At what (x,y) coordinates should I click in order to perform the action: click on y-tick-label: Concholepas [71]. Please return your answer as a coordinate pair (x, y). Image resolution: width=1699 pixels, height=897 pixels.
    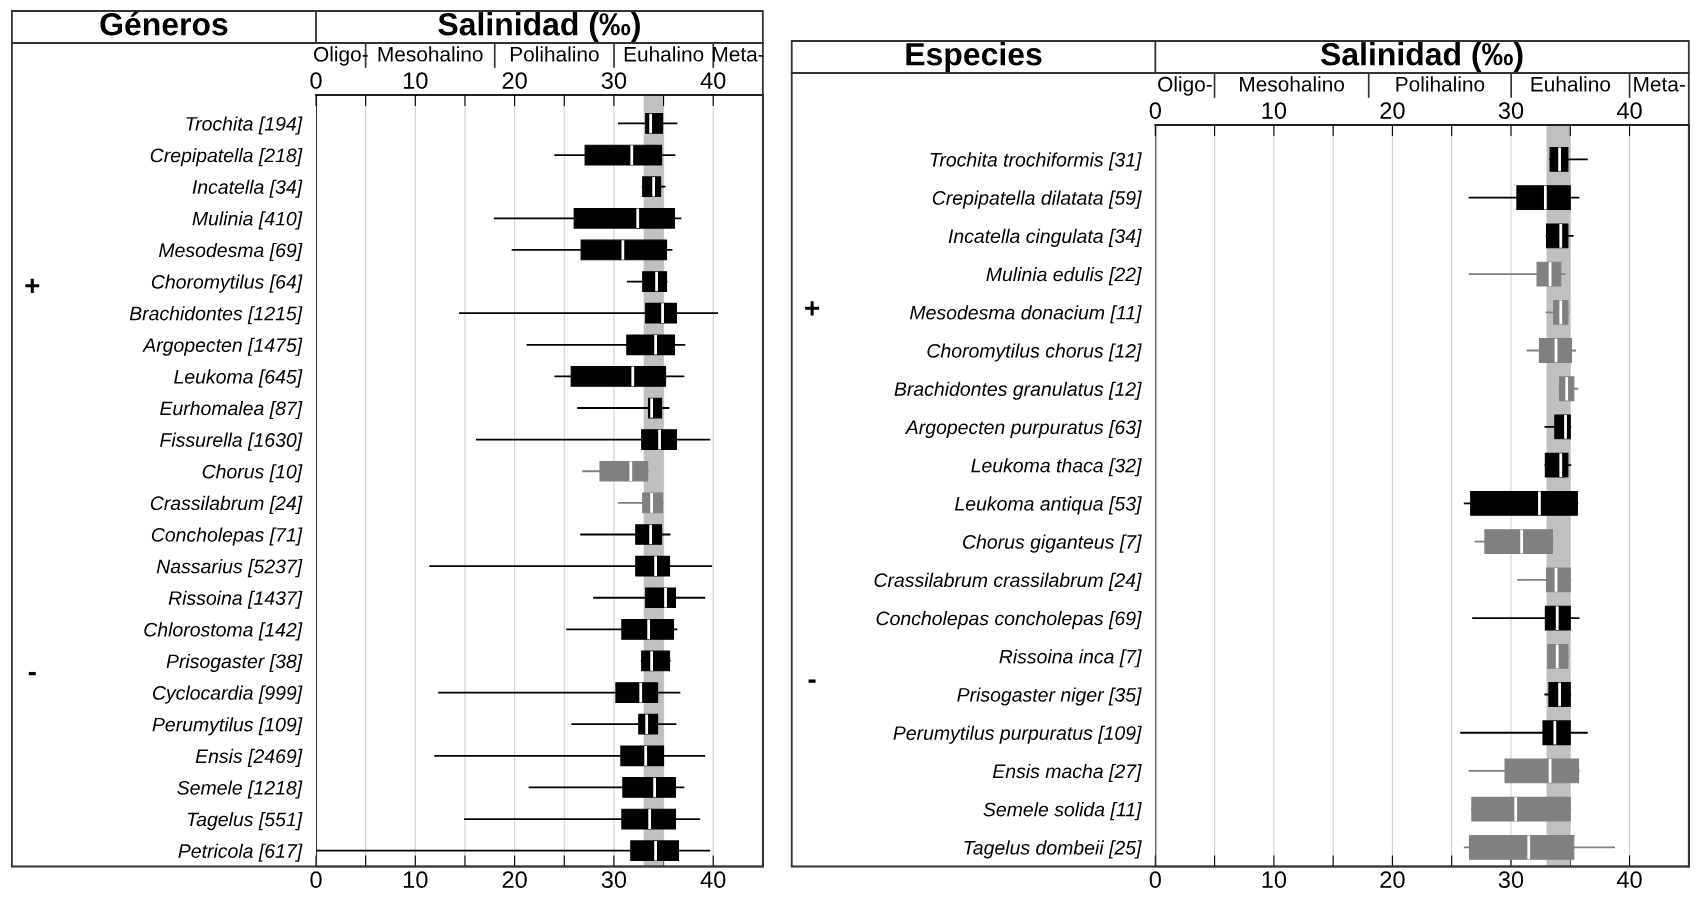
    Looking at the image, I should click on (227, 536).